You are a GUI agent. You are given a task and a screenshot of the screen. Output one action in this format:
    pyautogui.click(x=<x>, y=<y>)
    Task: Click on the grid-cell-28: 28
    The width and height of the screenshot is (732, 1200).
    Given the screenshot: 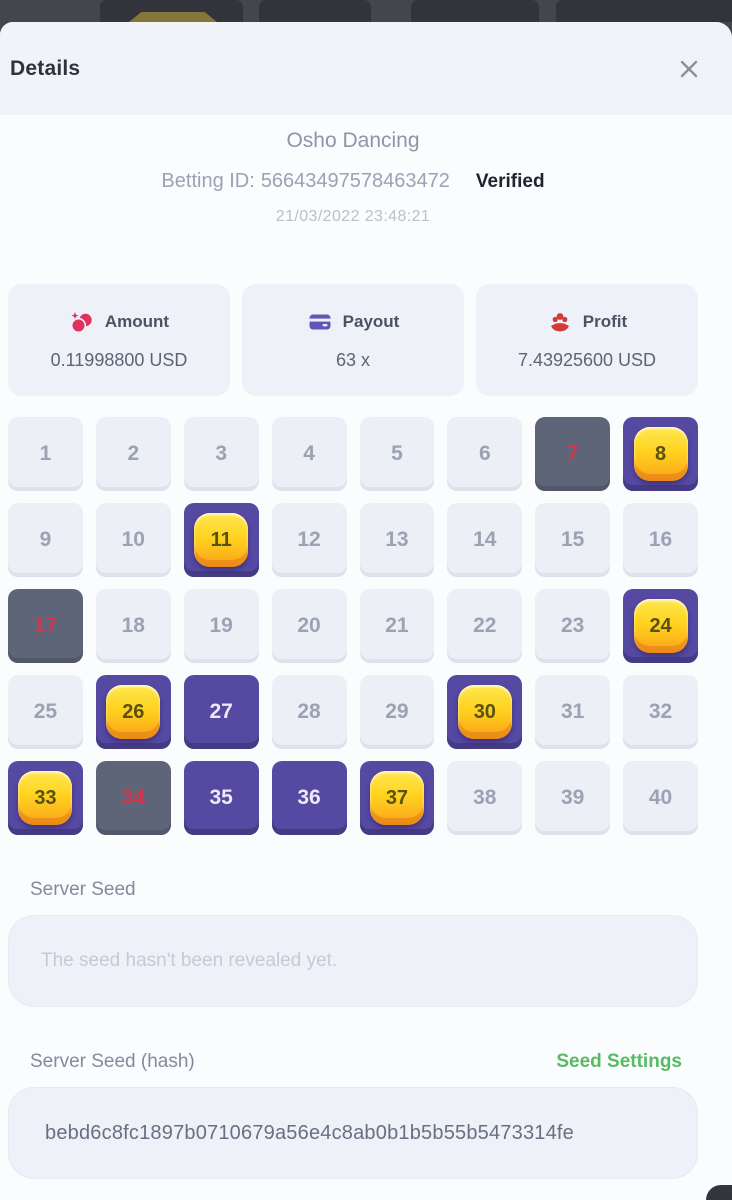 What is the action you would take?
    pyautogui.click(x=309, y=712)
    